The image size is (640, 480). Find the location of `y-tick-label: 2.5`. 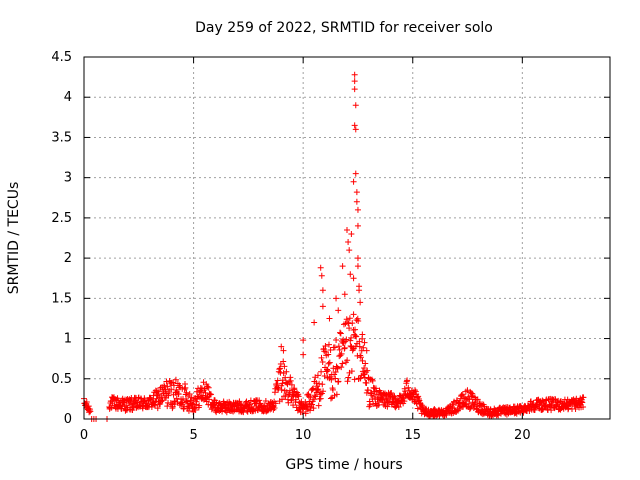

y-tick-label: 2.5 is located at coordinates (61, 218).